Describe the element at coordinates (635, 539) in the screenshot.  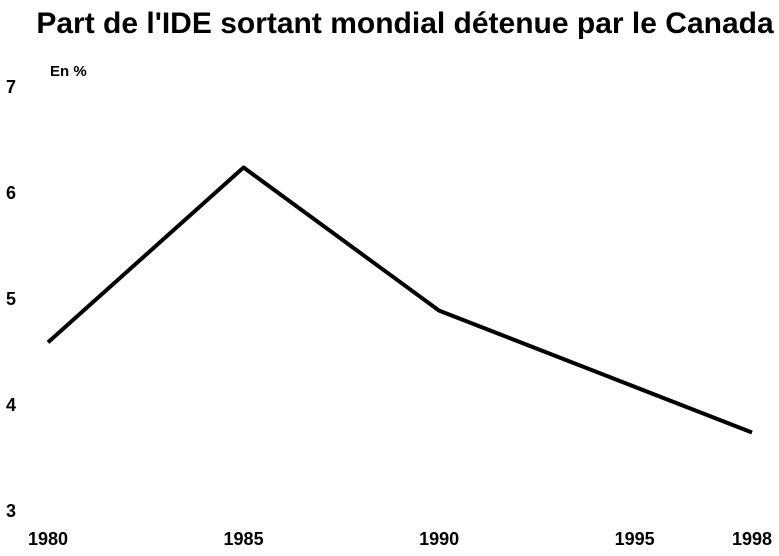
I see `x-tick-label: 1995` at that location.